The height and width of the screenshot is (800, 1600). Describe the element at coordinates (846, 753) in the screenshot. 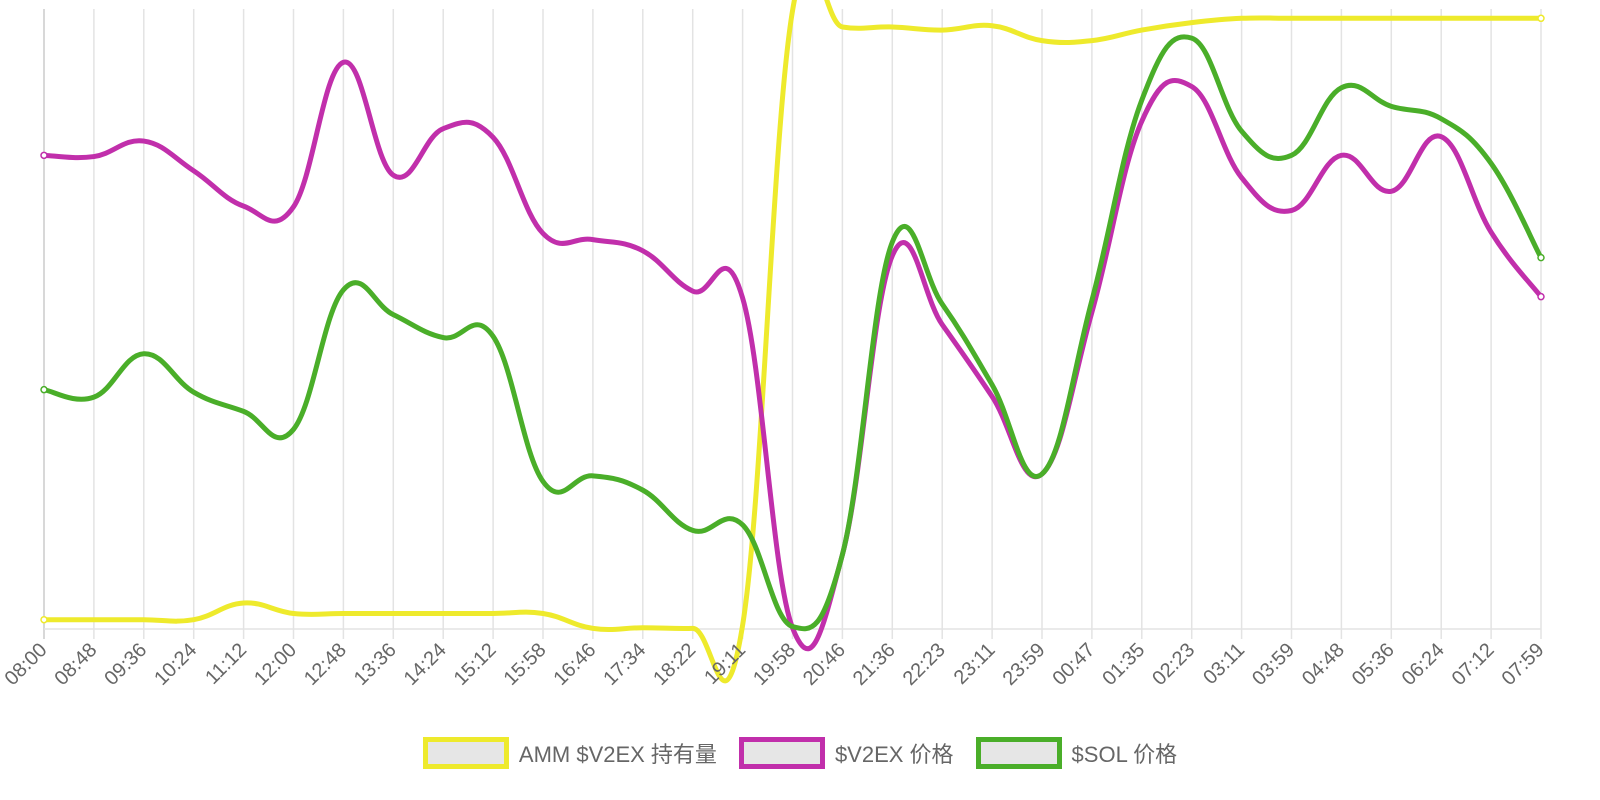

I see `legend-item-v2ex-price: $V2EX 价格` at that location.